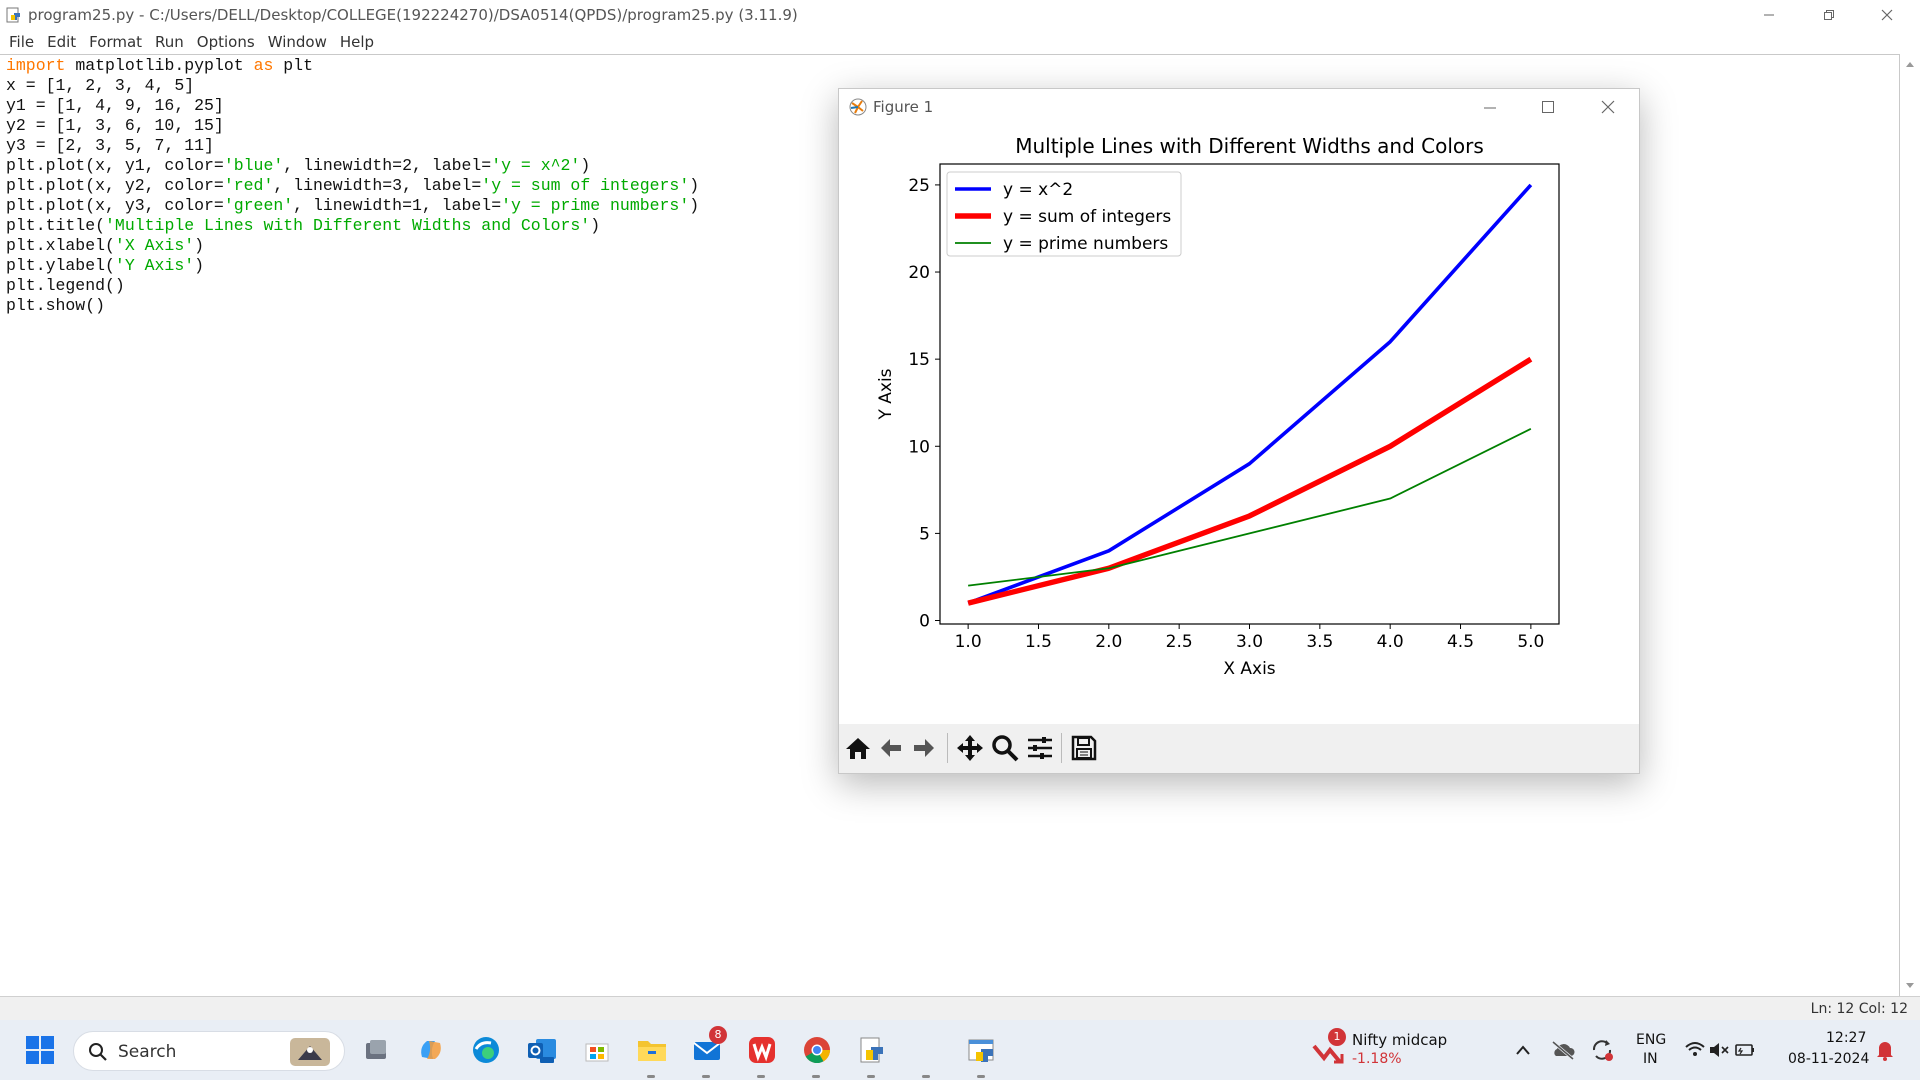 The width and height of the screenshot is (1920, 1080). What do you see at coordinates (352, 306) in the screenshot?
I see `code-line: plt.show()` at bounding box center [352, 306].